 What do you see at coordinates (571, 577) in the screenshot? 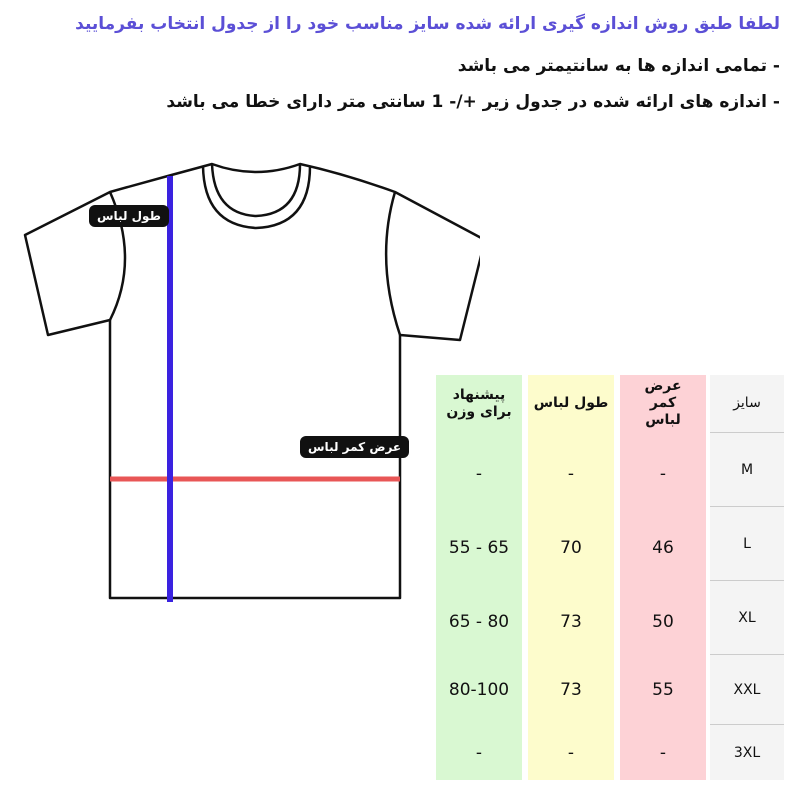
I see `length-column: طول لباس - 70 73 73 -` at bounding box center [571, 577].